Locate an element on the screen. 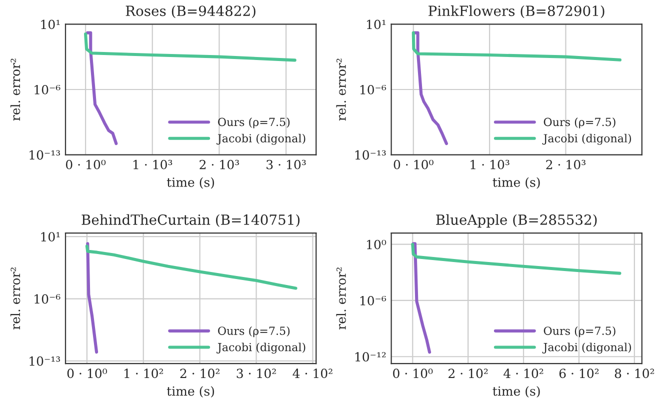  chart-title: PinkFlowers (B=872901) is located at coordinates (516, 11).